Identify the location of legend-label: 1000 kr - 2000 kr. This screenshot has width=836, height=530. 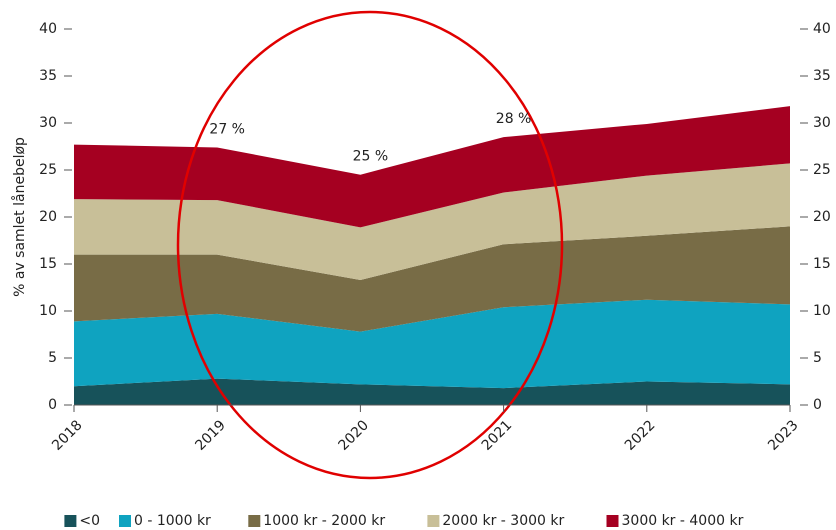
(324, 521).